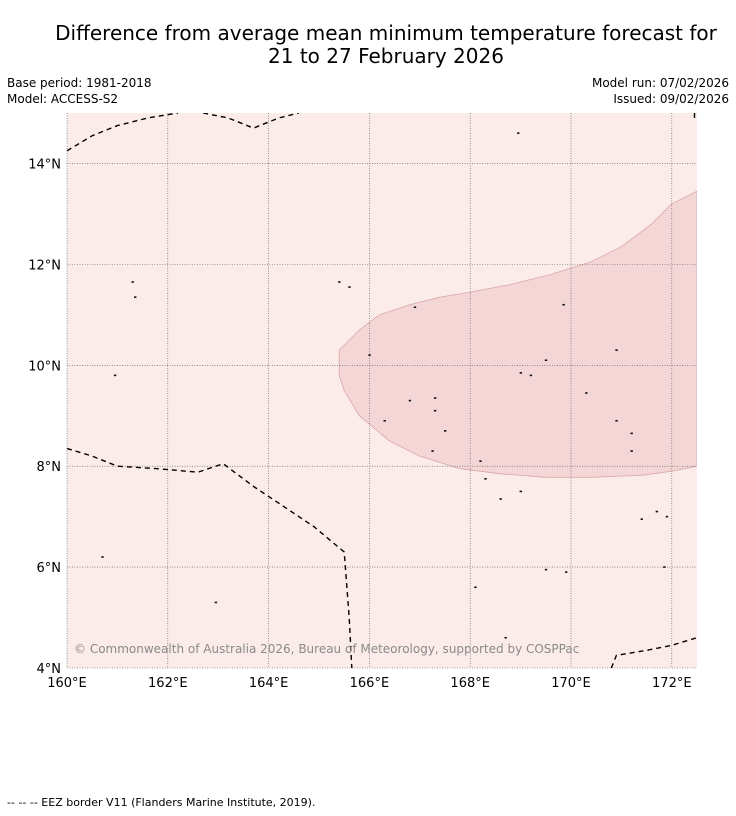 The image size is (736, 816). Describe the element at coordinates (49, 467) in the screenshot. I see `lat-tick-label: 8°N` at that location.